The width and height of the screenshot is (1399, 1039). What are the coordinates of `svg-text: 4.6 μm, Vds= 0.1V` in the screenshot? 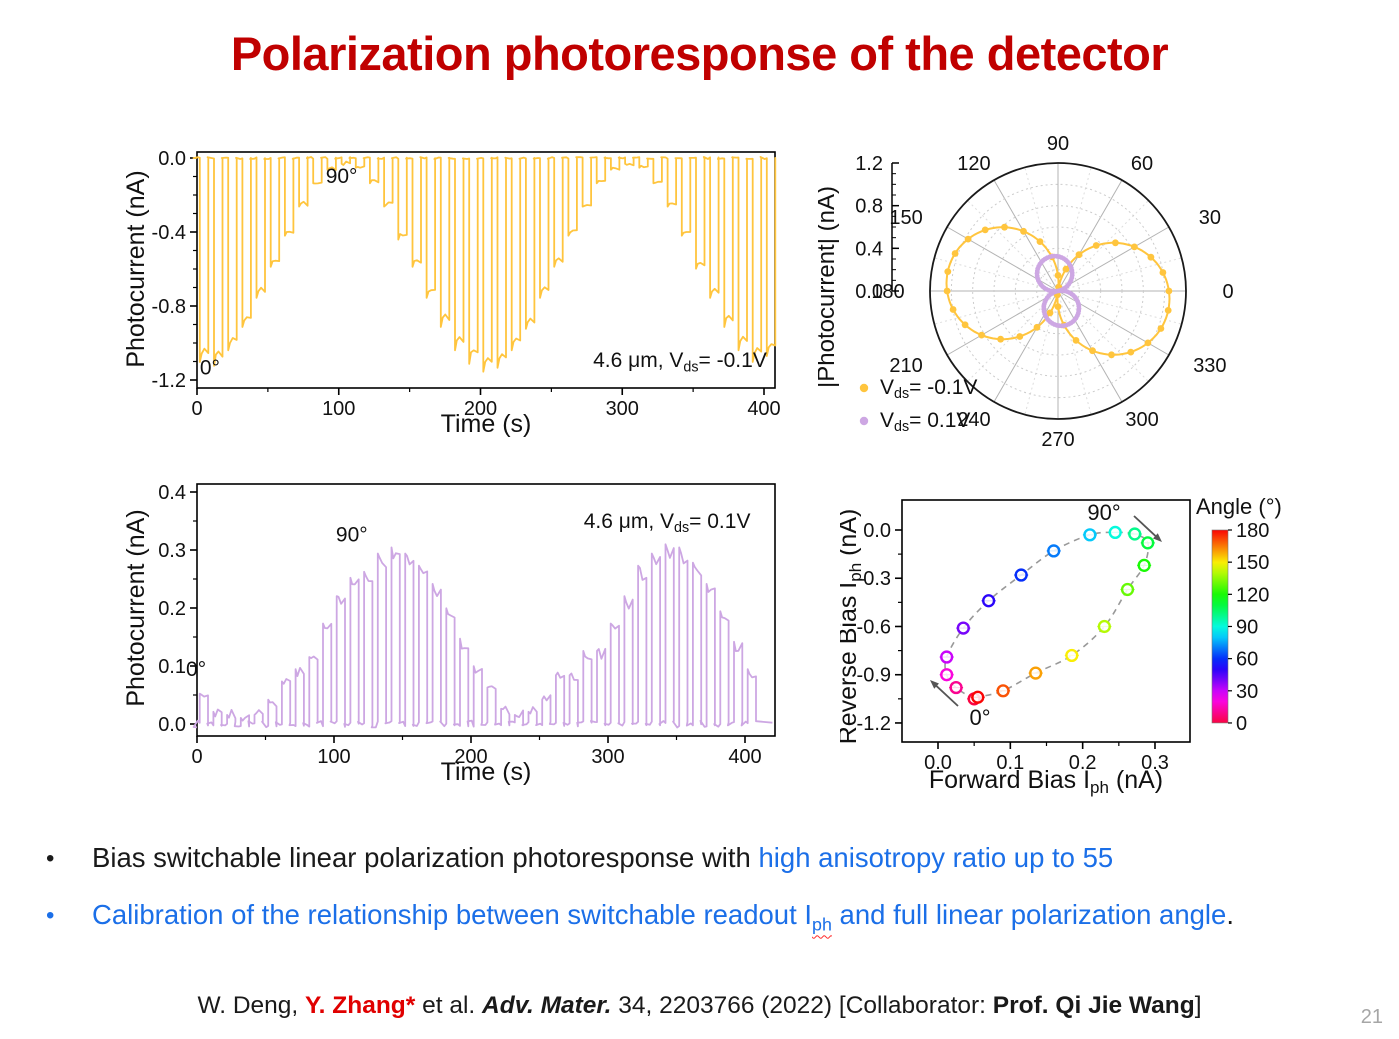 It's located at (667, 523).